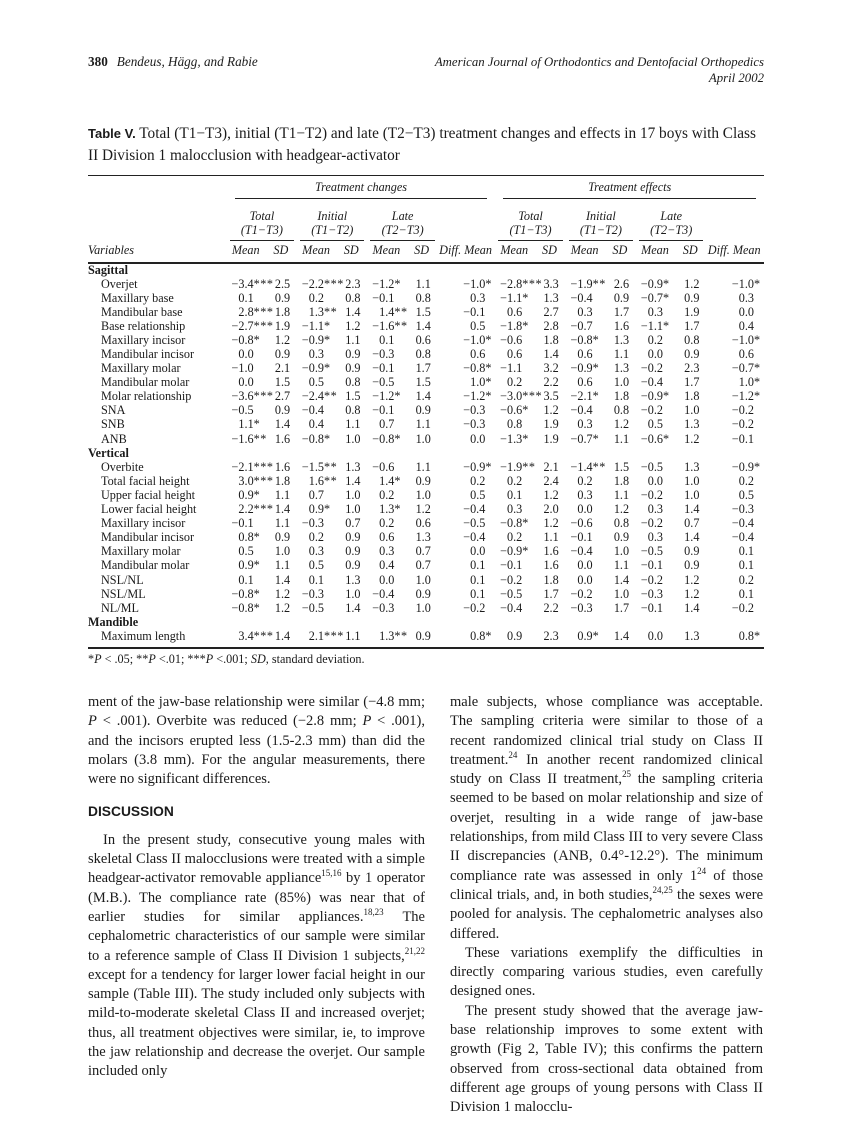 The image size is (849, 1122). What do you see at coordinates (142, 311) in the screenshot?
I see `variable-label: Mandibular base` at bounding box center [142, 311].